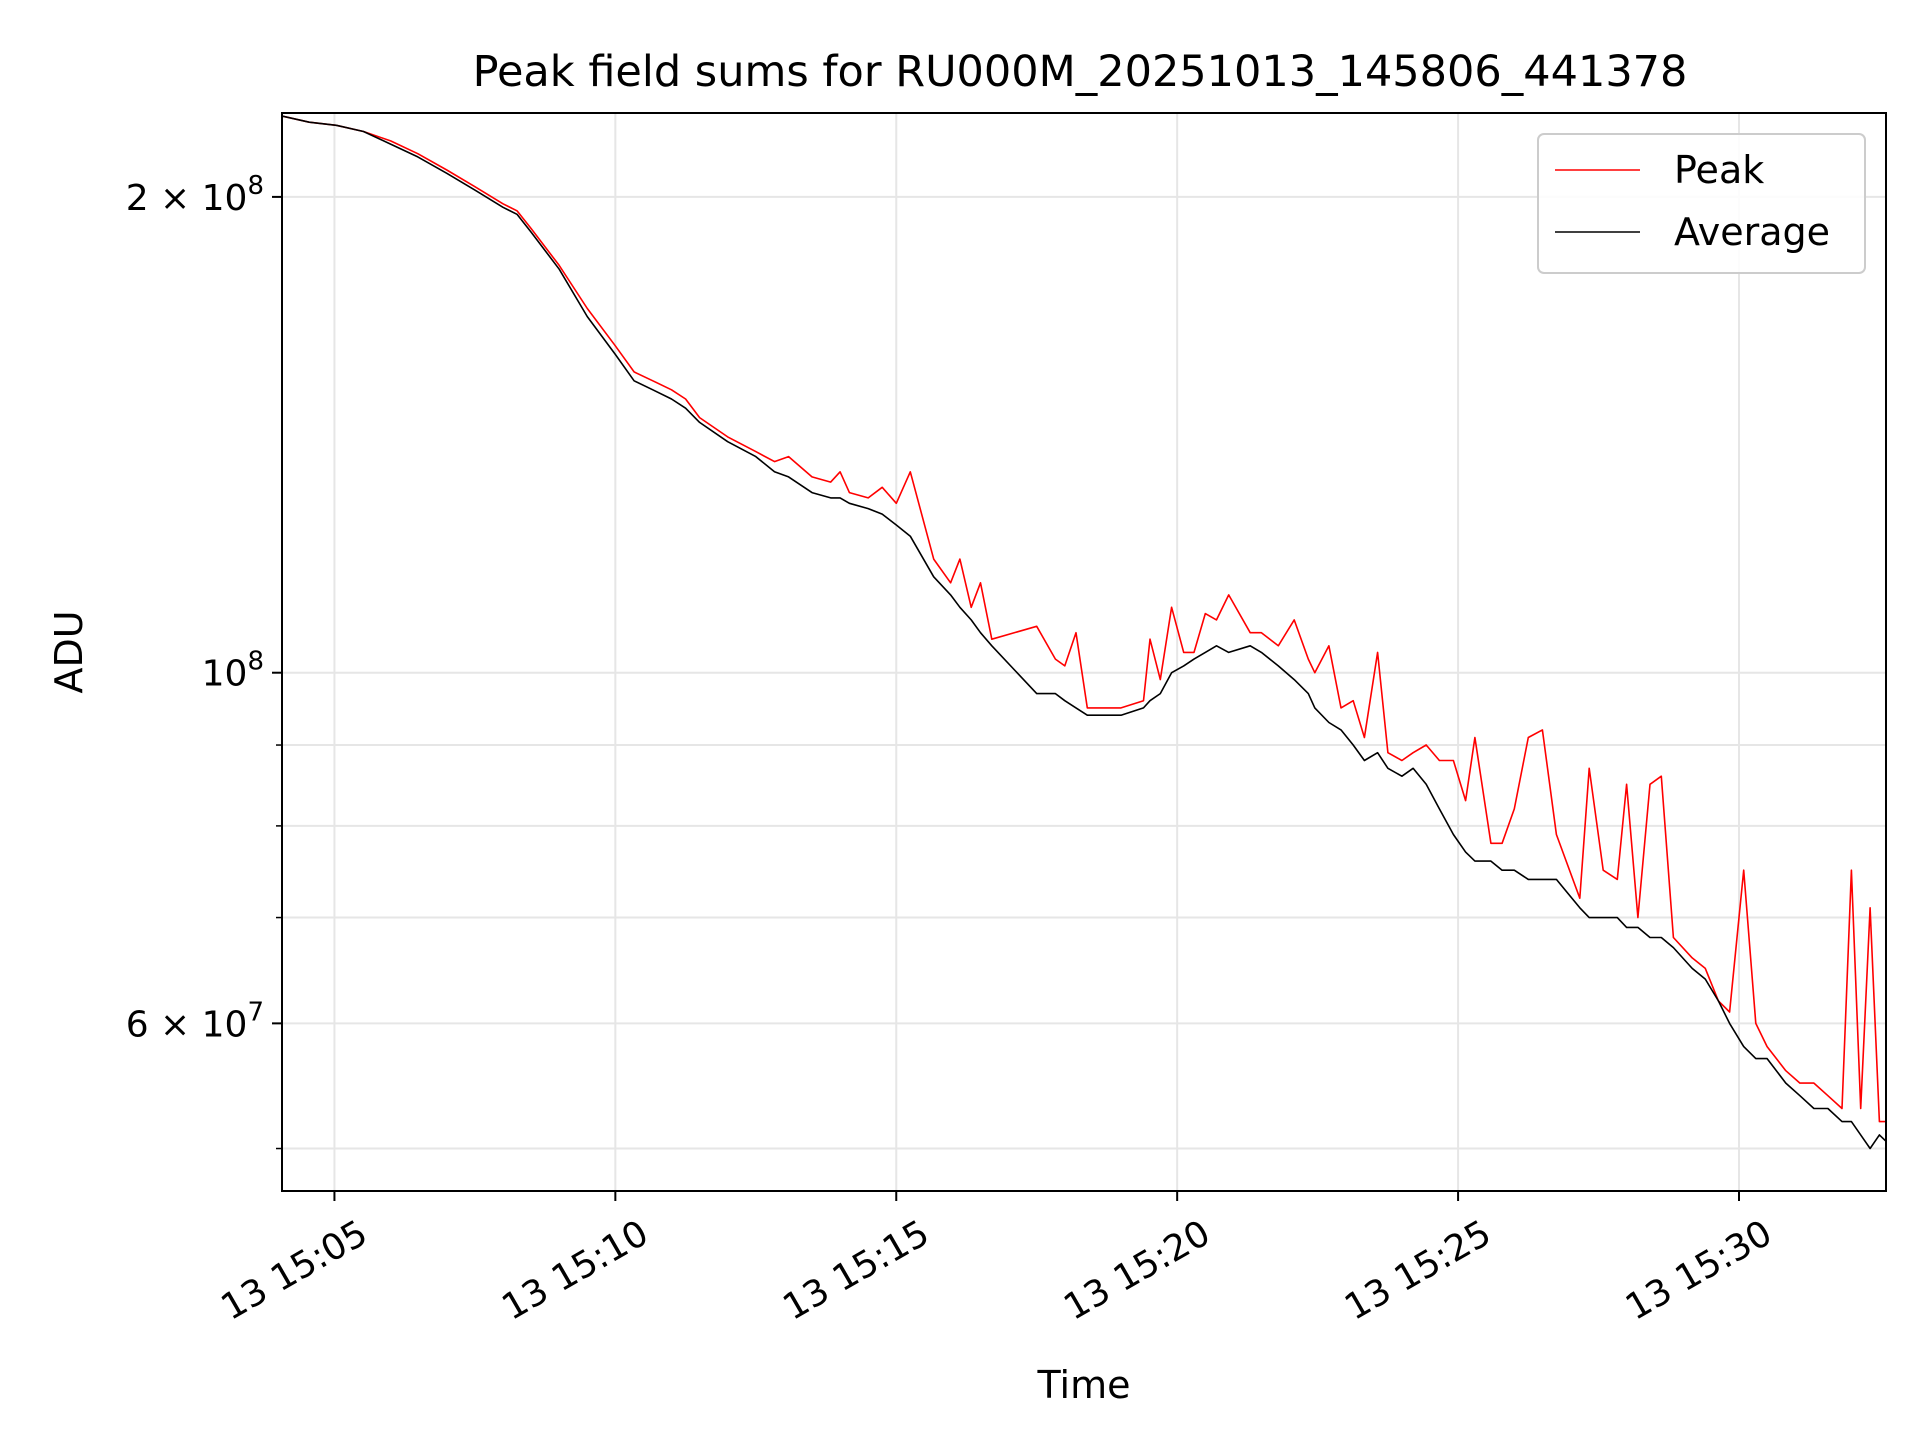  What do you see at coordinates (225, 674) in the screenshot?
I see `y-tick-base: 10` at bounding box center [225, 674].